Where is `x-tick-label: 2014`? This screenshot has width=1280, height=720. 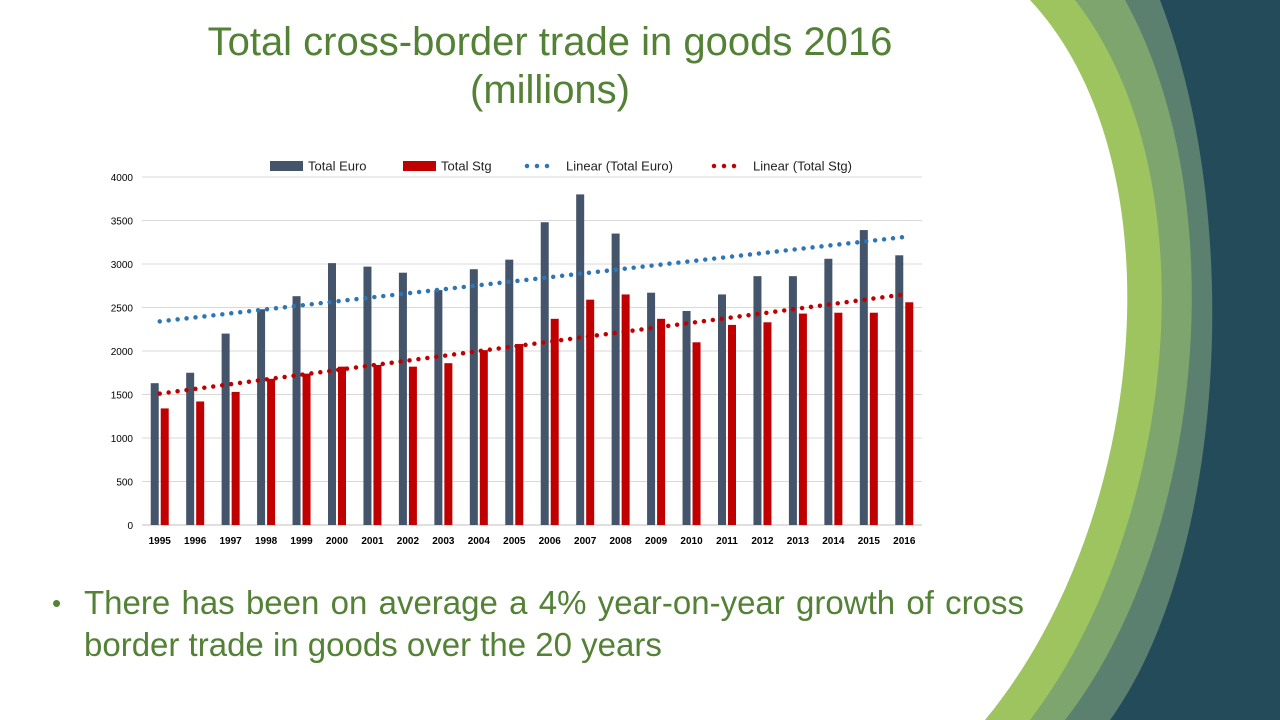 x-tick-label: 2014 is located at coordinates (833, 541).